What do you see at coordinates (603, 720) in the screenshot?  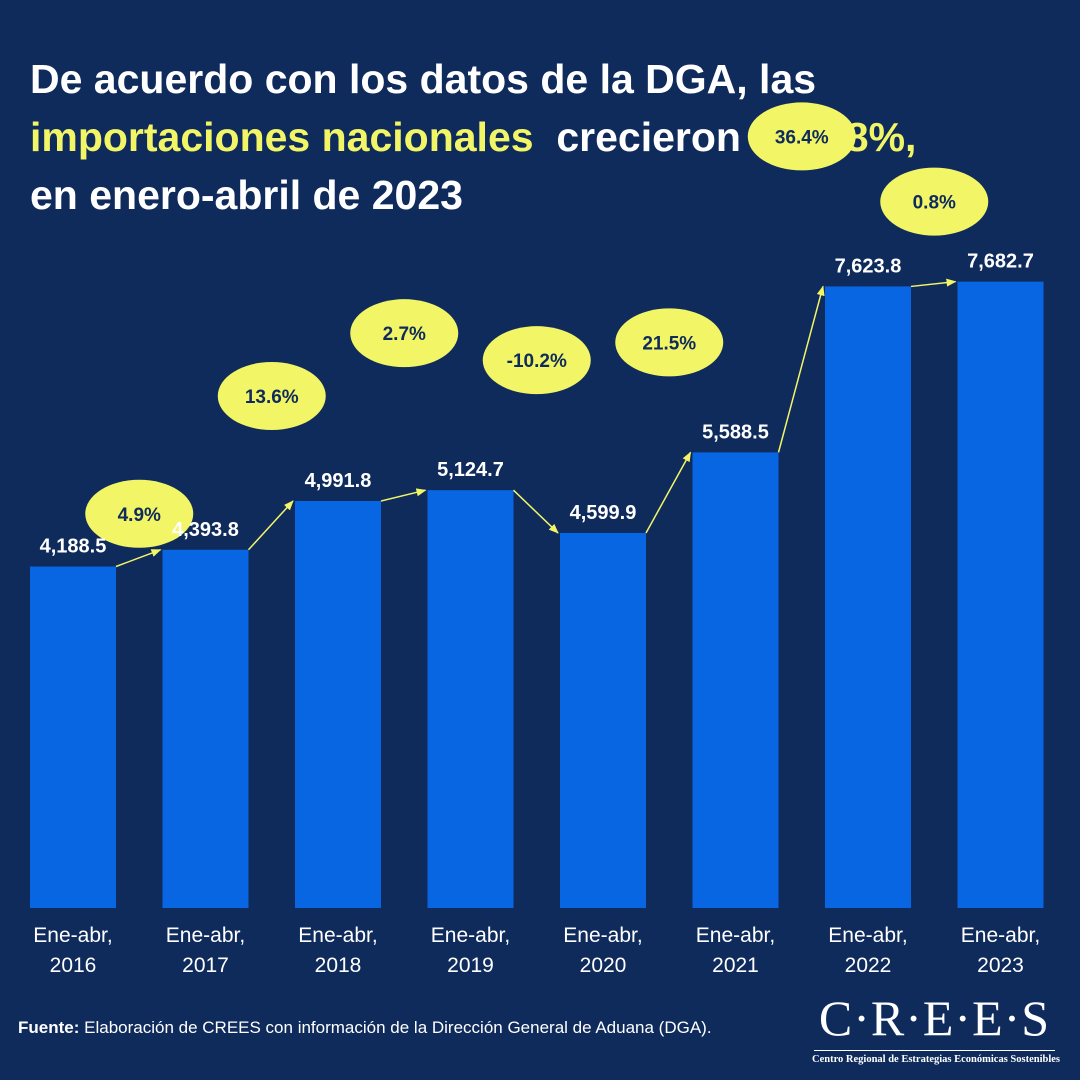 I see `bar-2020` at bounding box center [603, 720].